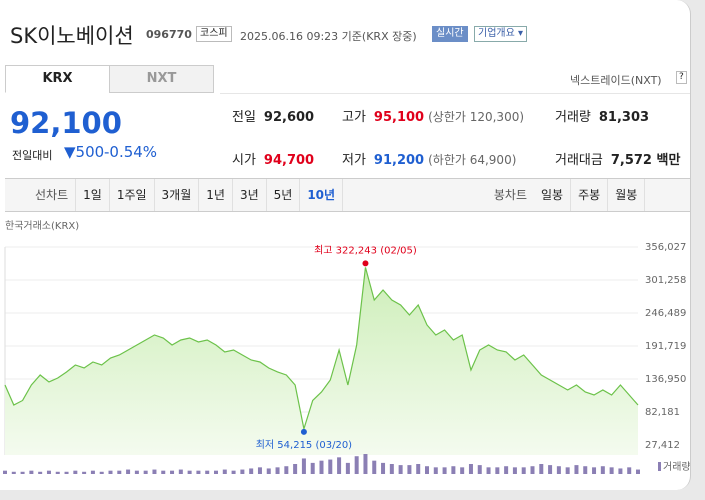  Describe the element at coordinates (665, 247) in the screenshot. I see `y-tick-label: 356,027` at that location.